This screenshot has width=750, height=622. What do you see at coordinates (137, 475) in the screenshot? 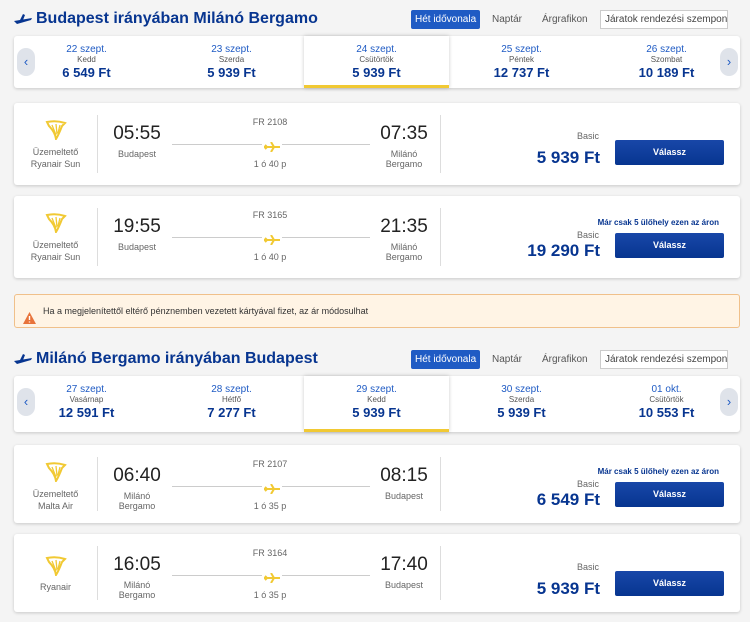
I see `departure-time: 06:40` at bounding box center [137, 475].